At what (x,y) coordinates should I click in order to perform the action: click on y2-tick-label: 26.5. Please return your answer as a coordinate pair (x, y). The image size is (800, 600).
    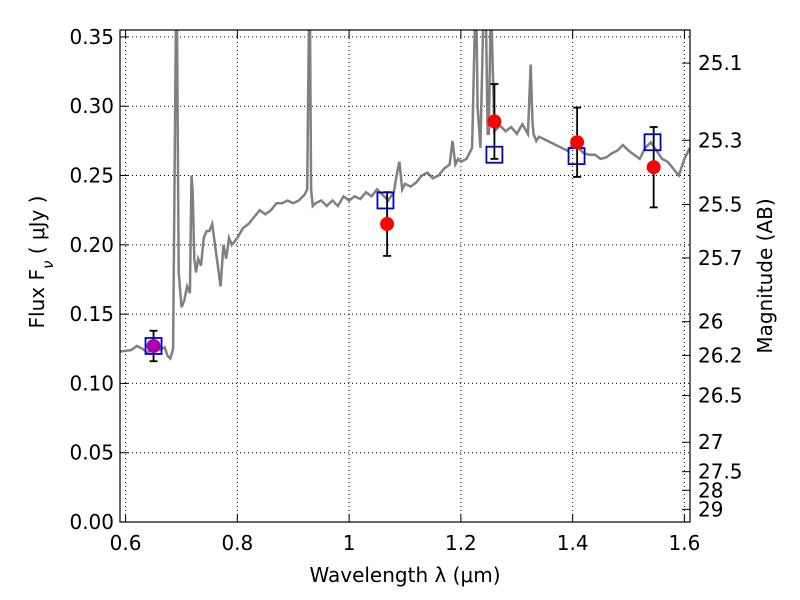
    Looking at the image, I should click on (720, 396).